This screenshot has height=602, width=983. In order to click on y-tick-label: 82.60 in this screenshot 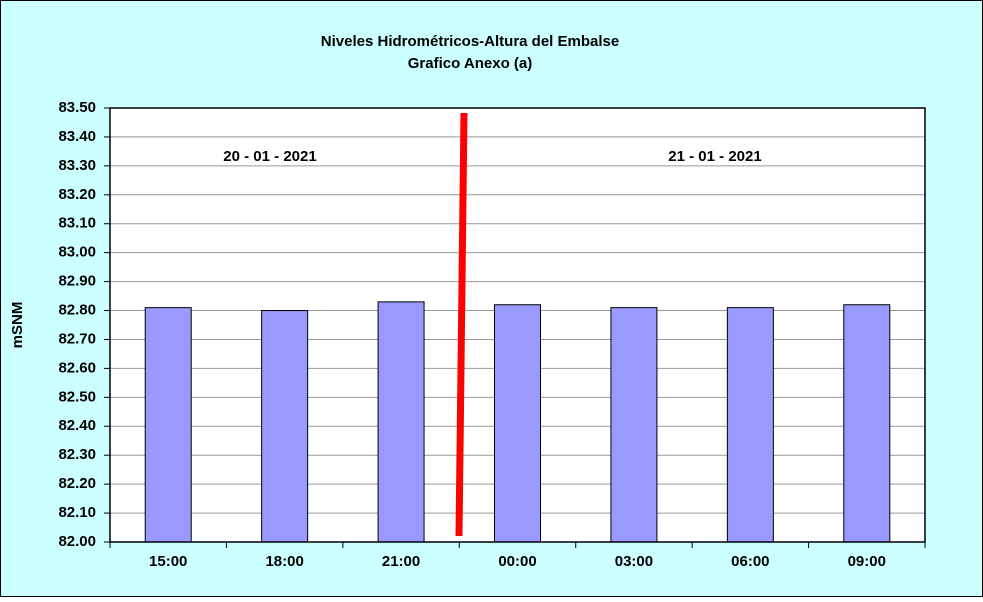, I will do `click(77, 367)`.